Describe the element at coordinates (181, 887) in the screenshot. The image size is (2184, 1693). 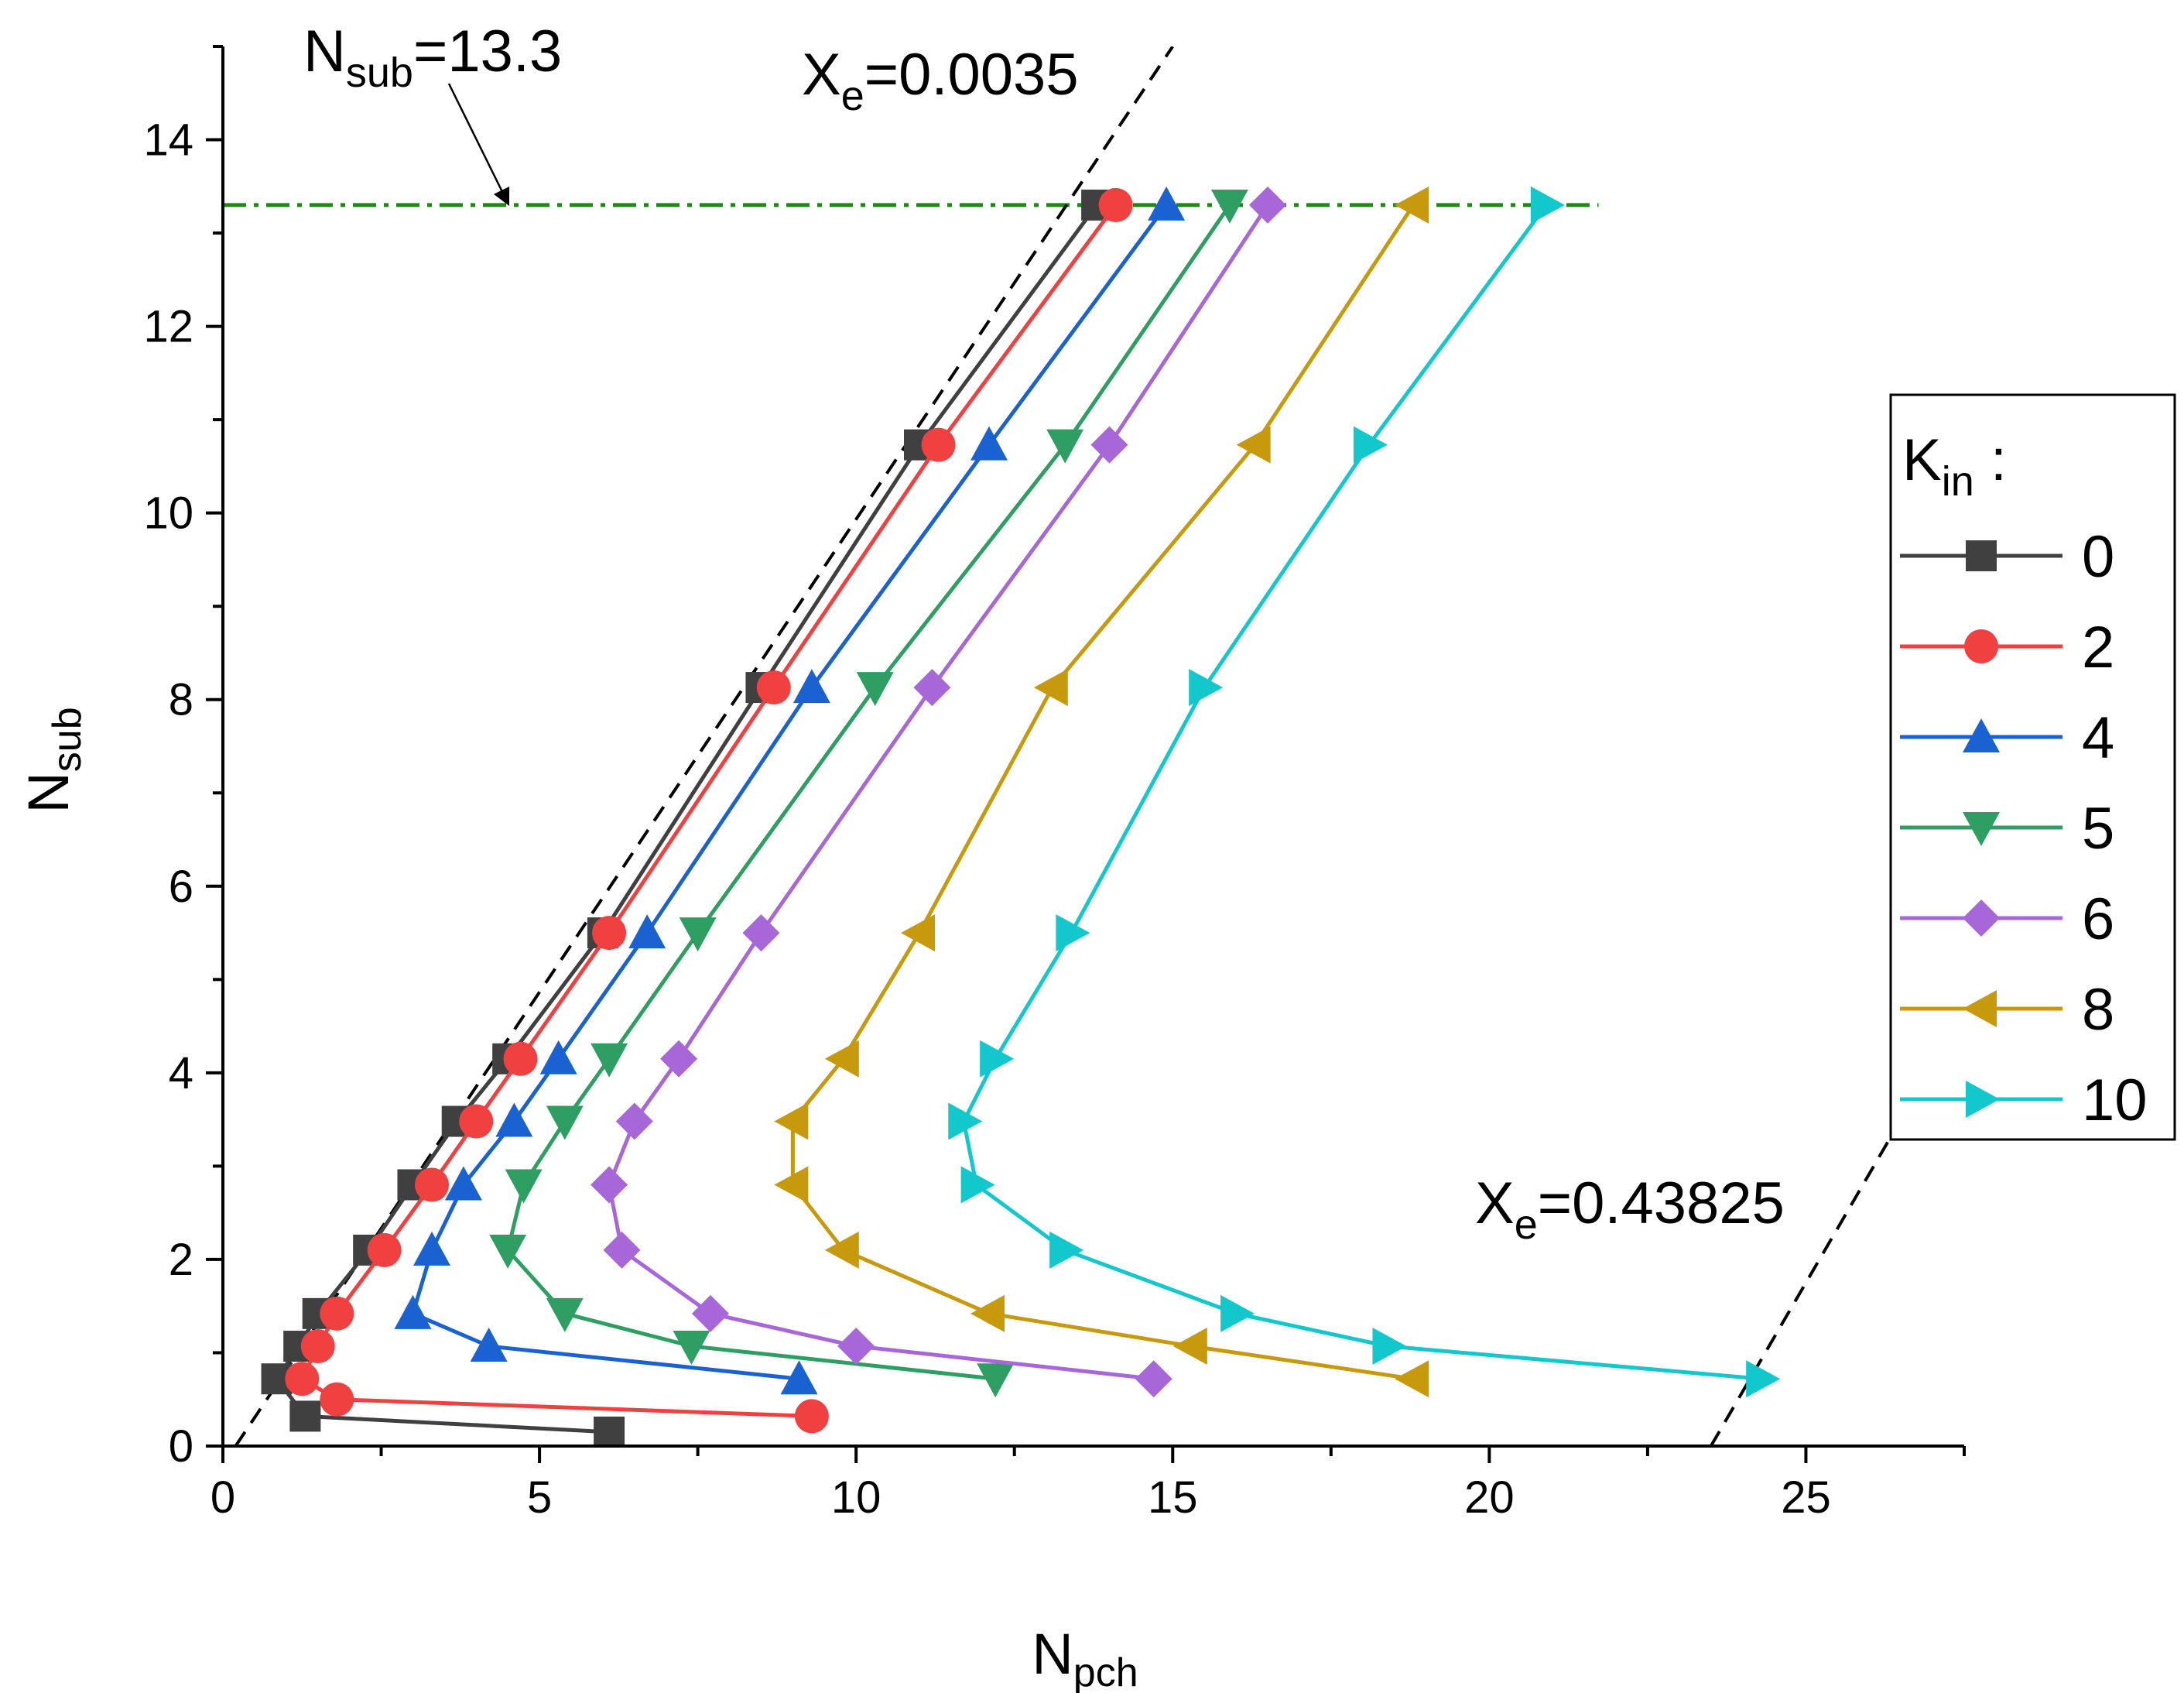
I see `y-tick-label: 6` at that location.